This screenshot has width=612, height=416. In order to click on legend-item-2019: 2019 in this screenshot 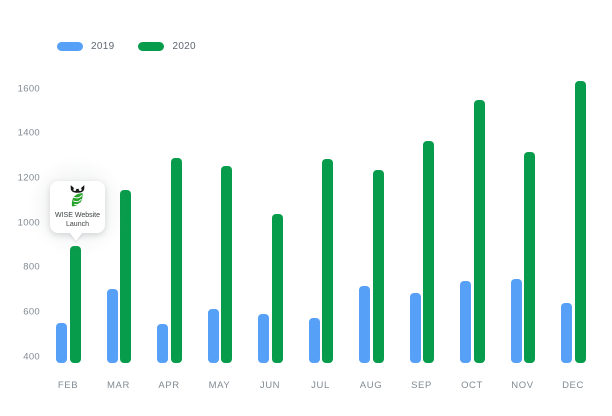, I will do `click(85, 46)`.